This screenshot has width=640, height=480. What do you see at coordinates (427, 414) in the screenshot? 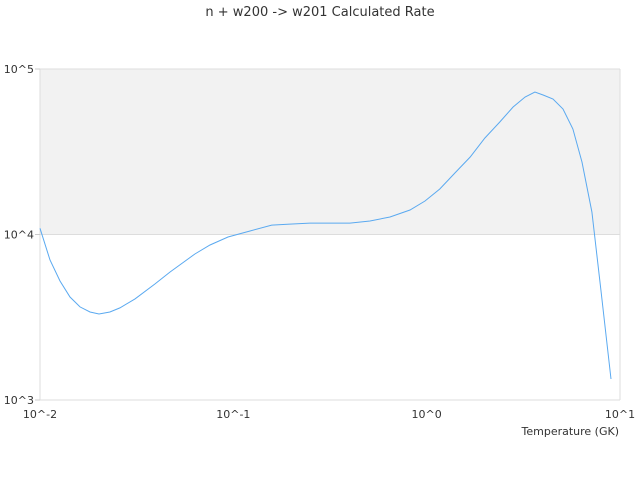
I see `x-tick-label: 10^0` at bounding box center [427, 414].